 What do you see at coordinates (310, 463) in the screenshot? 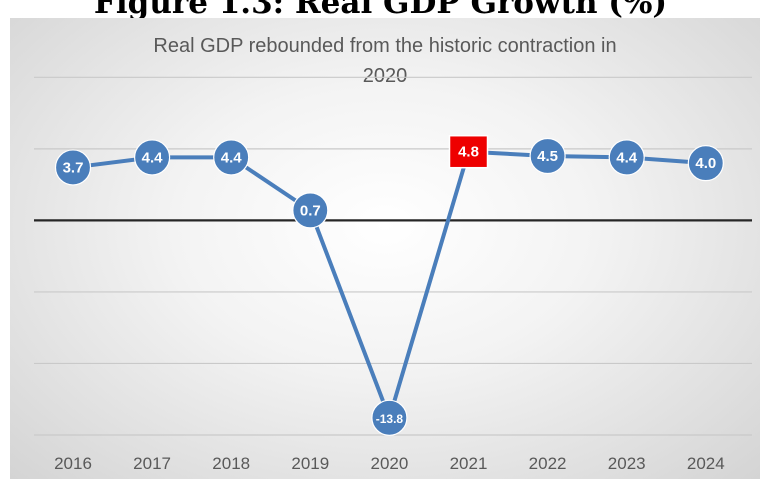
I see `x-tick-label: 2019` at bounding box center [310, 463].